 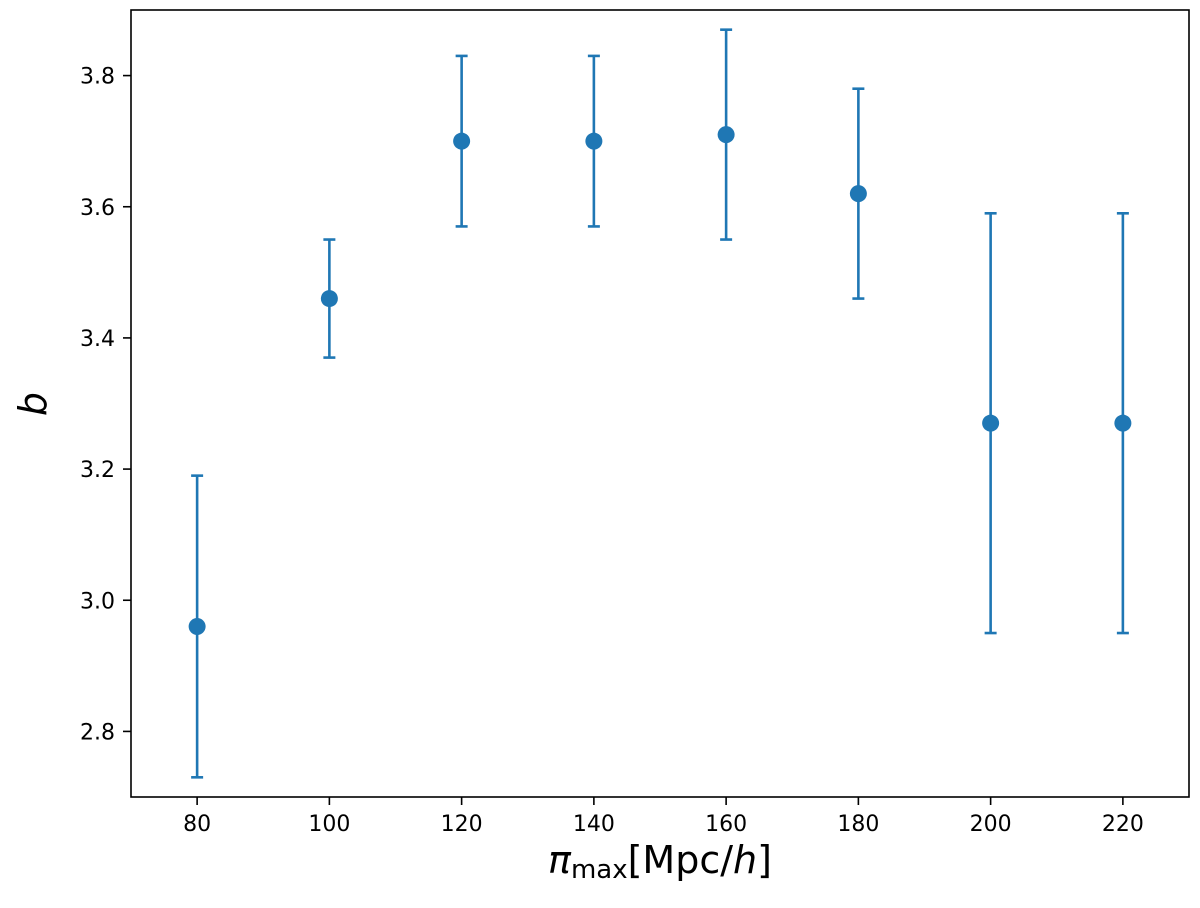 What do you see at coordinates (105, 405) in the screenshot?
I see `y-axis-ticks: 2.8 3.0 3.2 3.4 3.6 3.8` at bounding box center [105, 405].